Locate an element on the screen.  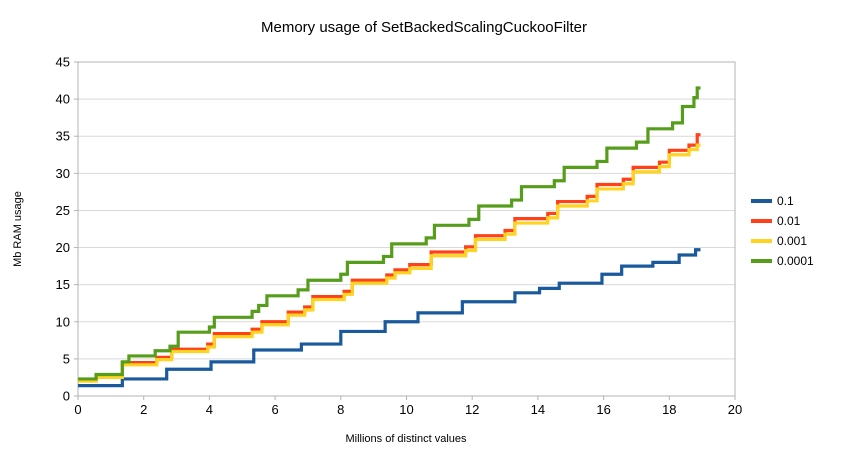
y-tick-label: 15 is located at coordinates (63, 284).